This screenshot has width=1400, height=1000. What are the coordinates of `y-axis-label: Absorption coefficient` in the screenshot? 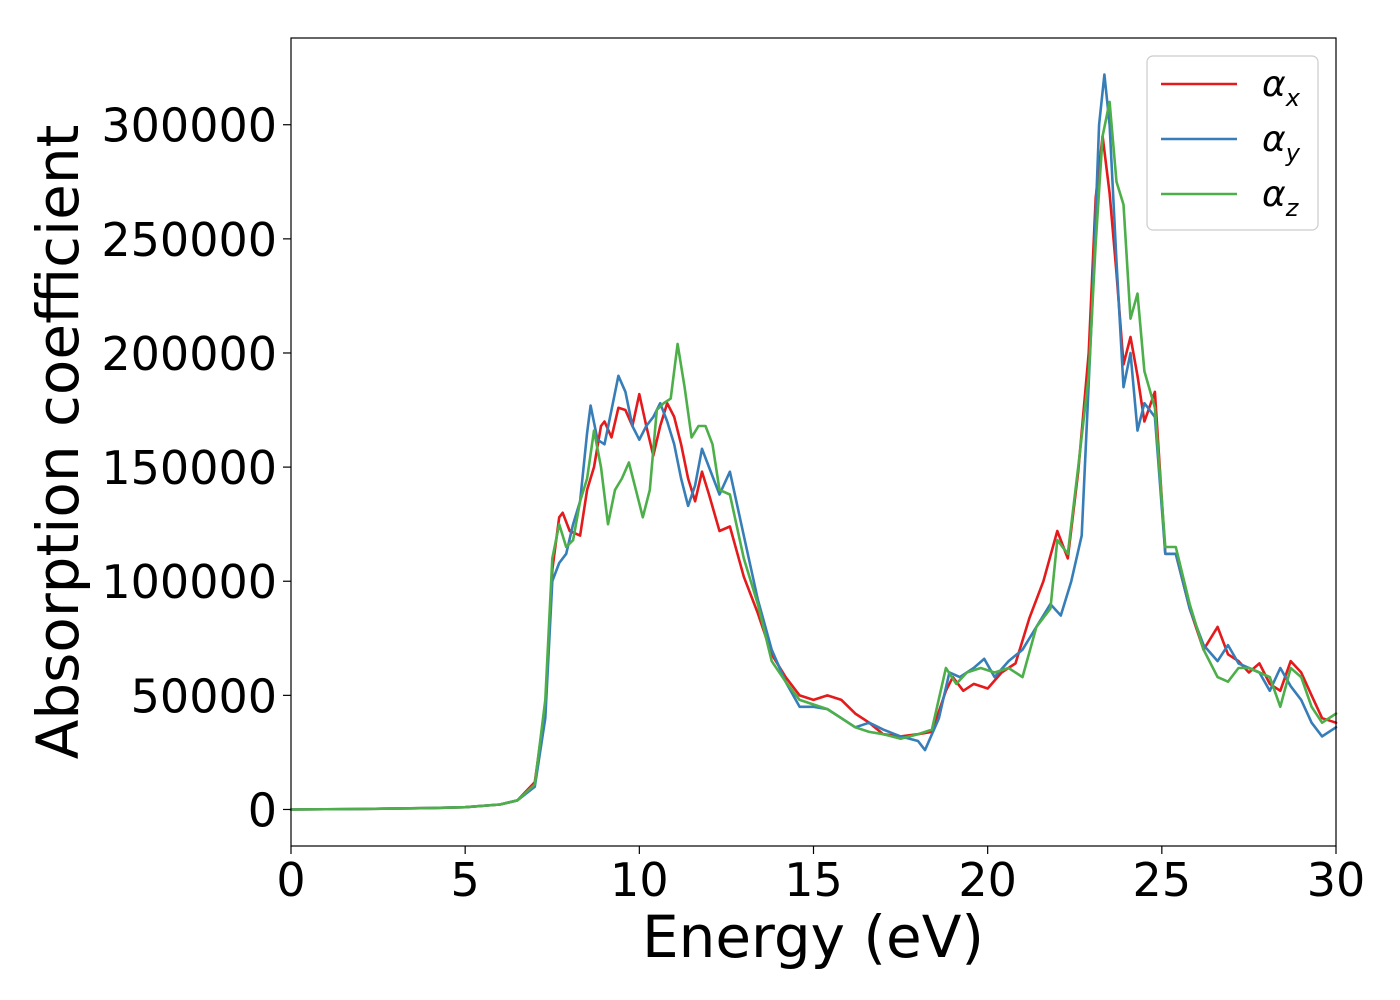 It's located at (58, 442).